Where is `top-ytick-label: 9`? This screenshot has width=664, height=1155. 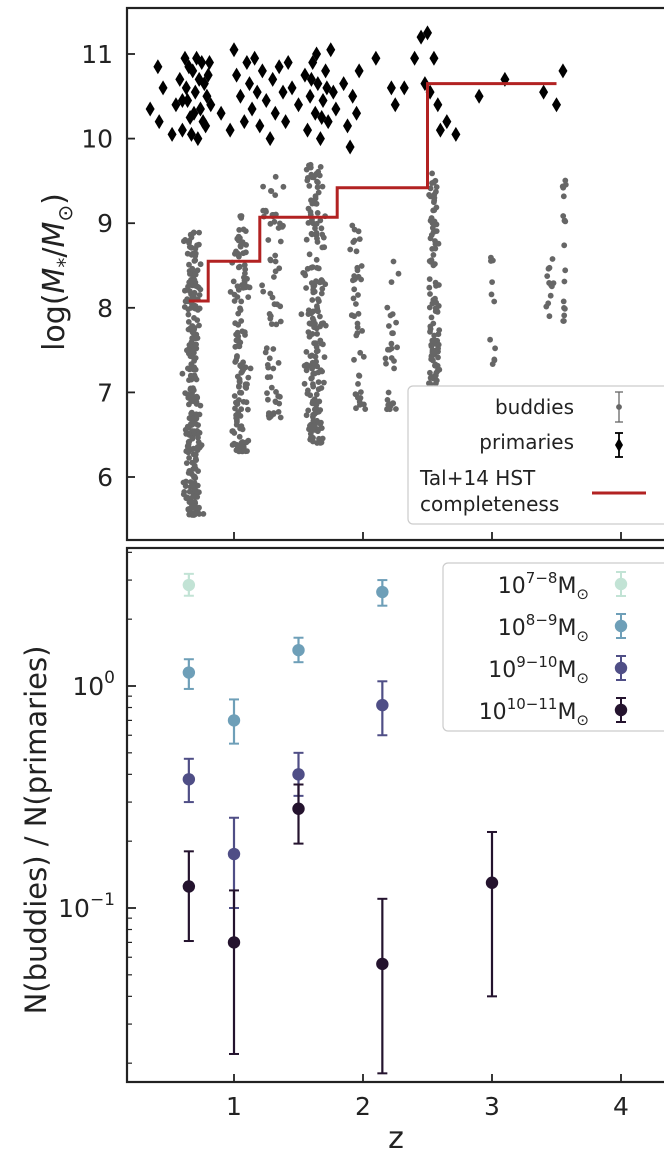
top-ytick-label: 9 is located at coordinates (105, 223).